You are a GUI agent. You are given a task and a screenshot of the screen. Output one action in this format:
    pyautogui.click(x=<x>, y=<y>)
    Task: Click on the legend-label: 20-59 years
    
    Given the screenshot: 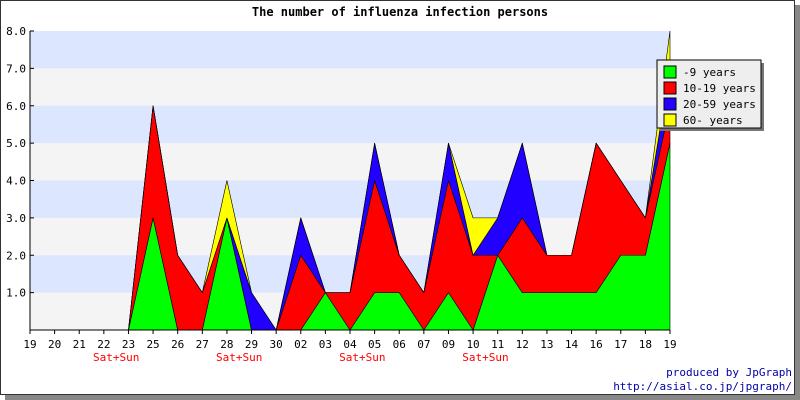 What is the action you would take?
    pyautogui.click(x=719, y=104)
    